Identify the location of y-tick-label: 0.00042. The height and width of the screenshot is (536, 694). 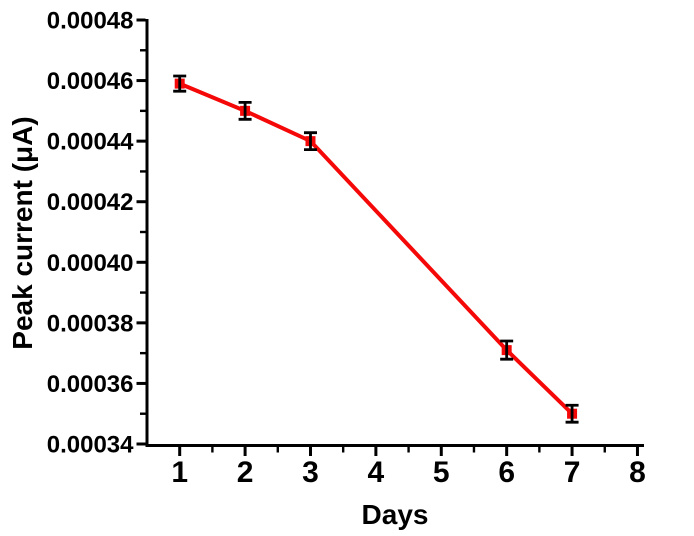
(90, 202).